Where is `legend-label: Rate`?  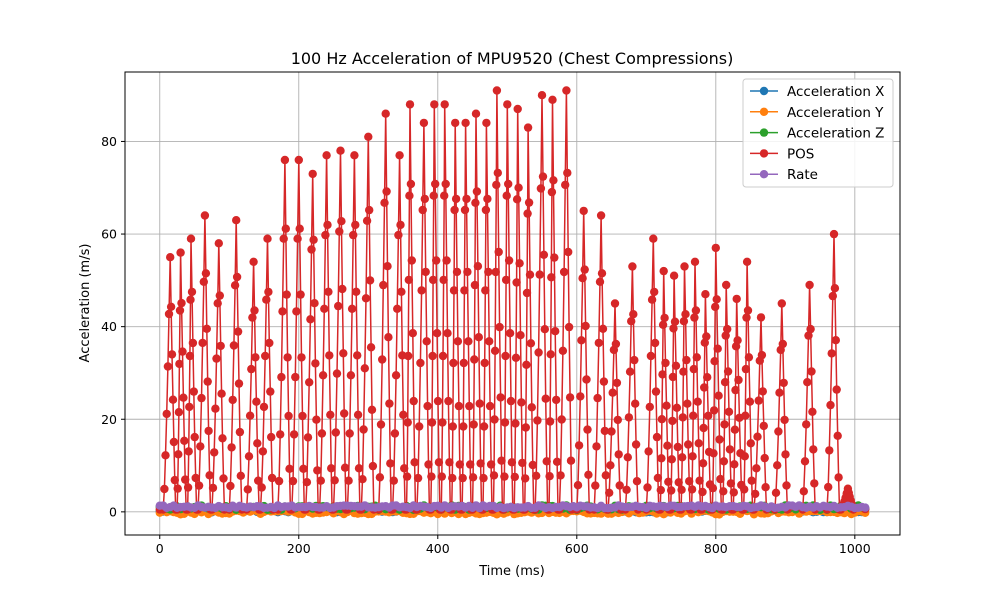 legend-label: Rate is located at coordinates (802, 175).